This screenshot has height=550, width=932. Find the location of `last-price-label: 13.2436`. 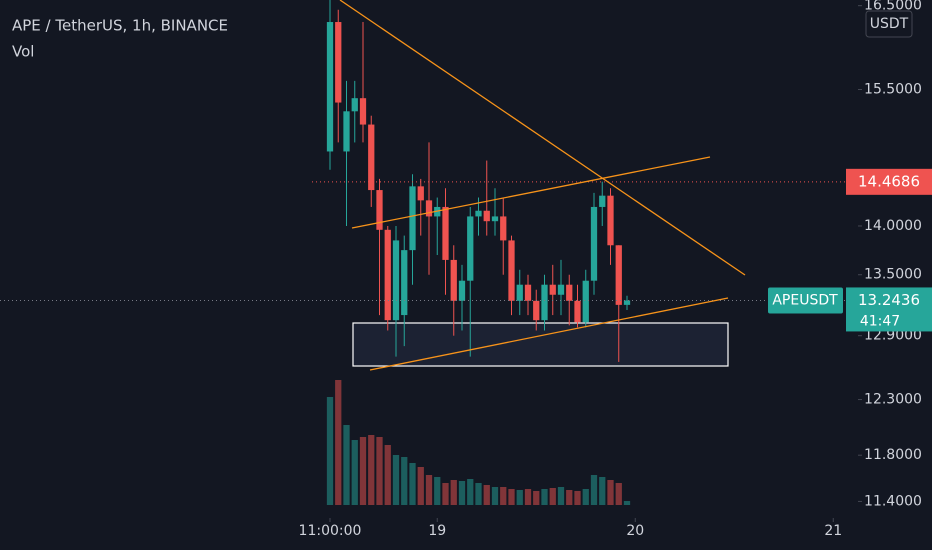

last-price-label: 13.2436 is located at coordinates (889, 300).